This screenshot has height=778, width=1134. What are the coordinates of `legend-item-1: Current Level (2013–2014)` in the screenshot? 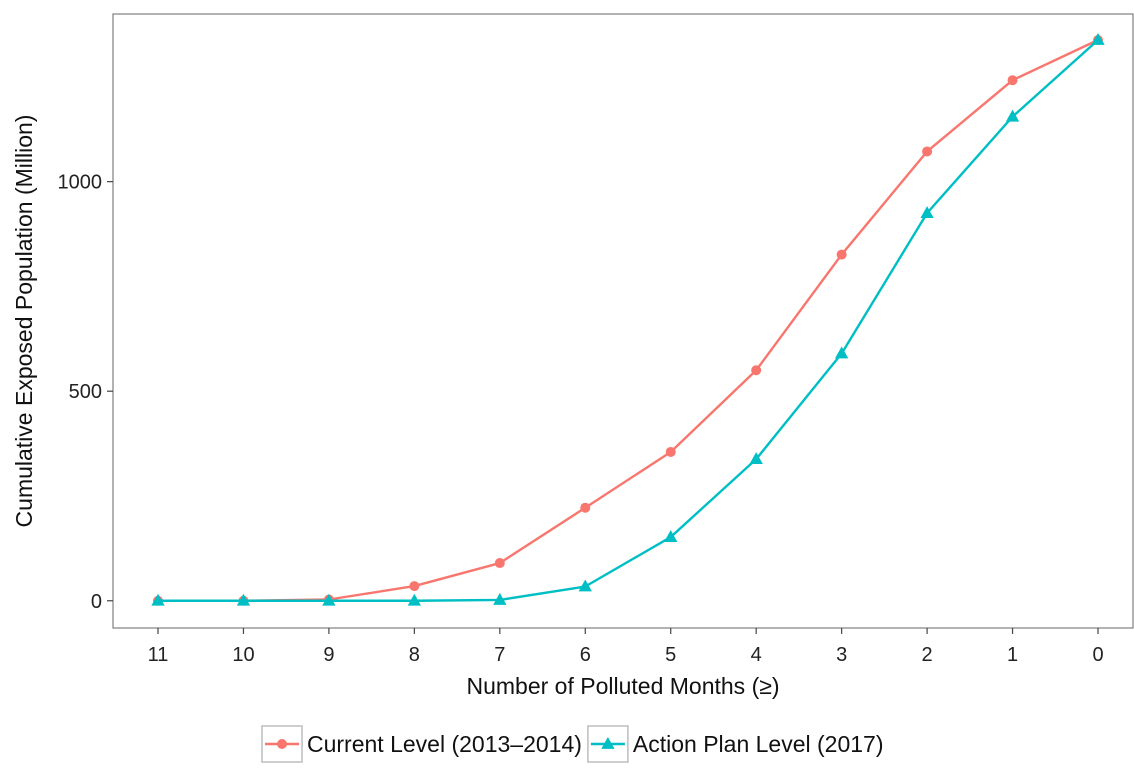 It's located at (421, 744).